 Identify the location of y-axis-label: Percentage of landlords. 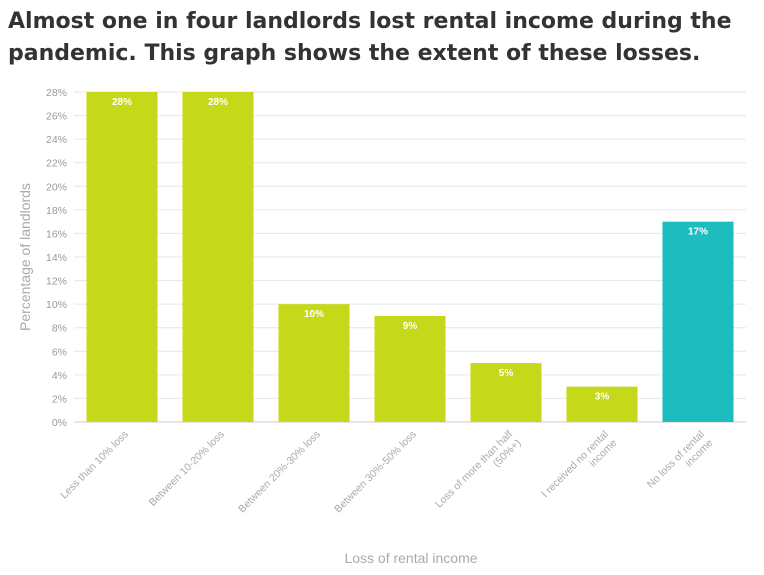
(25, 257).